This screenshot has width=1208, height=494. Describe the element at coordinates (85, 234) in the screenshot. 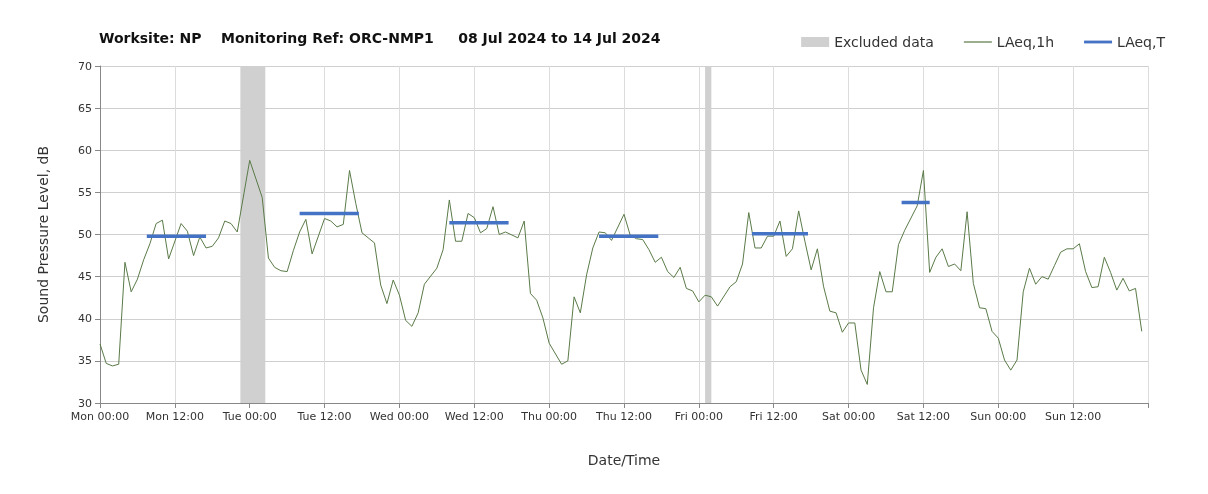

I see `y-tick-label: 50` at that location.